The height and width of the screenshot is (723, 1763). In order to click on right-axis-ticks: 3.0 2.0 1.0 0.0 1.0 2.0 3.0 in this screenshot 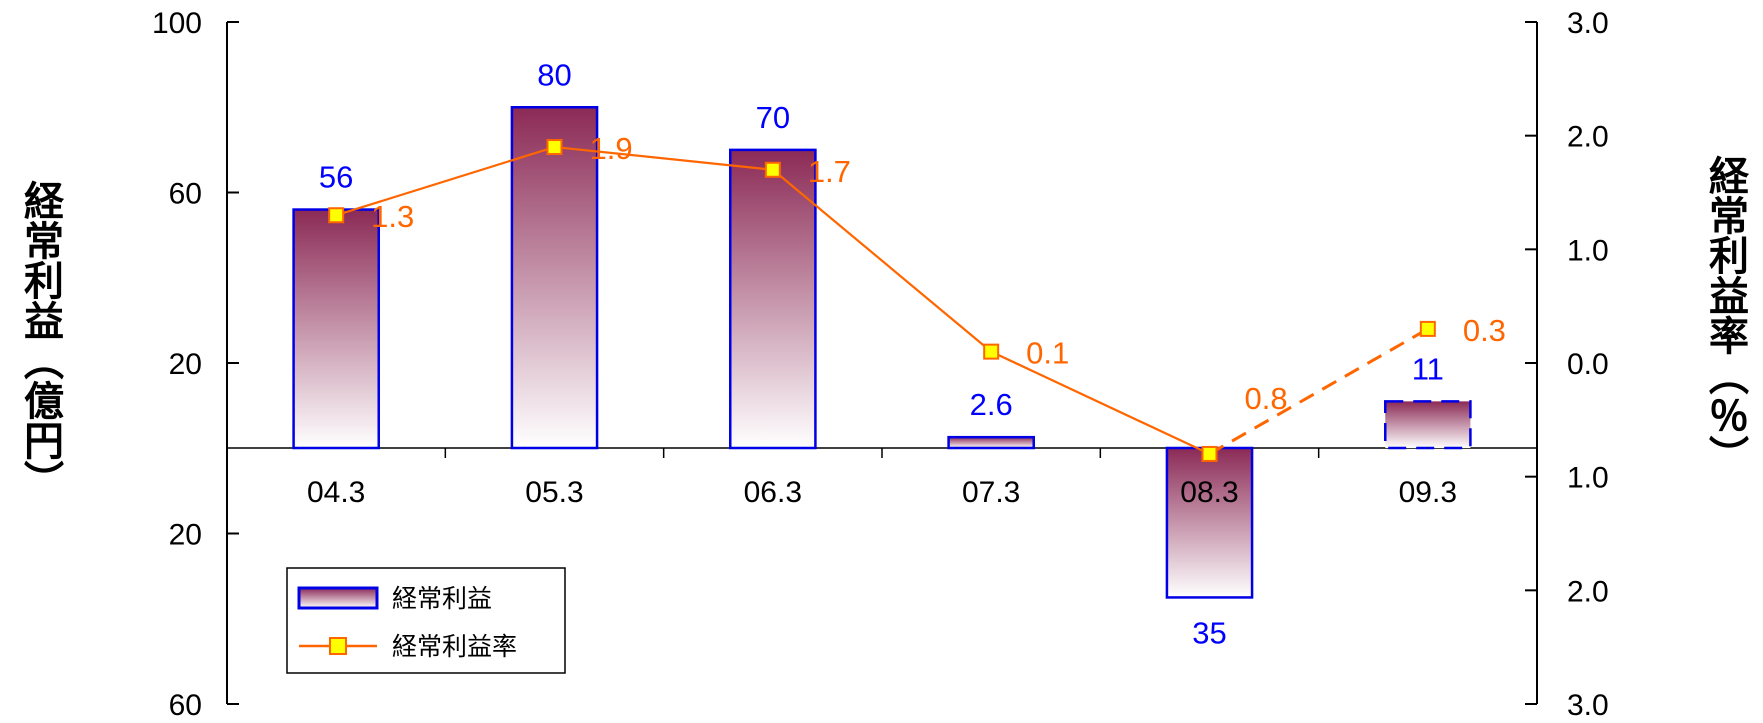, I will do `click(1567, 364)`.